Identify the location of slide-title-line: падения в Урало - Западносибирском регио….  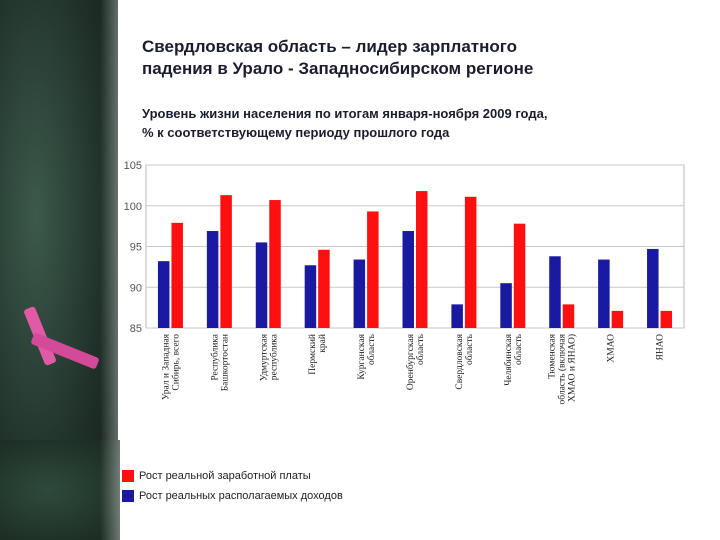
(338, 68).